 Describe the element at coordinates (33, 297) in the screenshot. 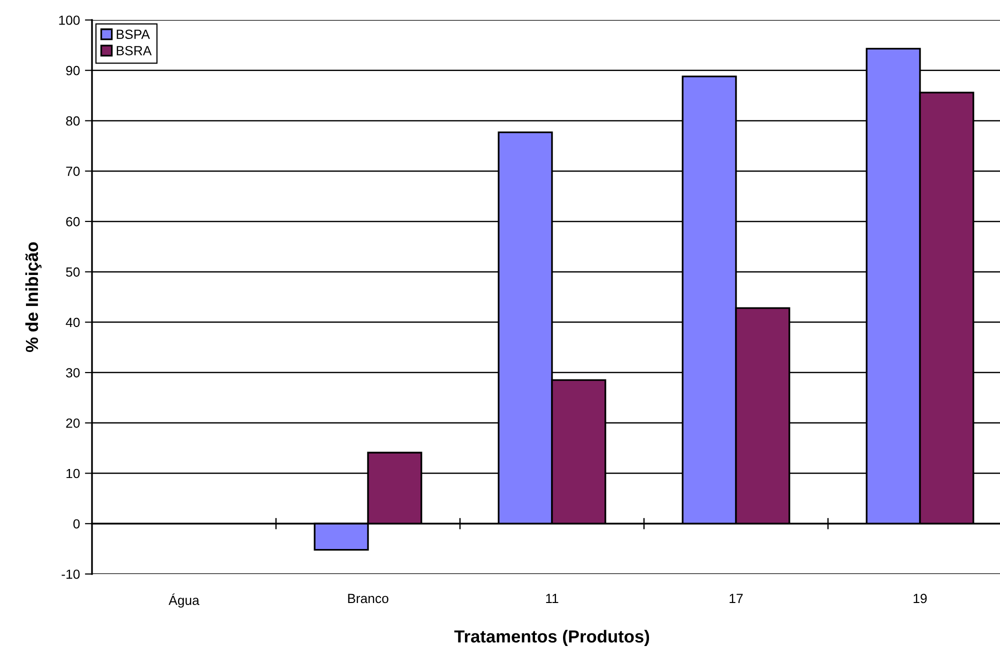

I see `y-axis-title: % de Inibição` at that location.